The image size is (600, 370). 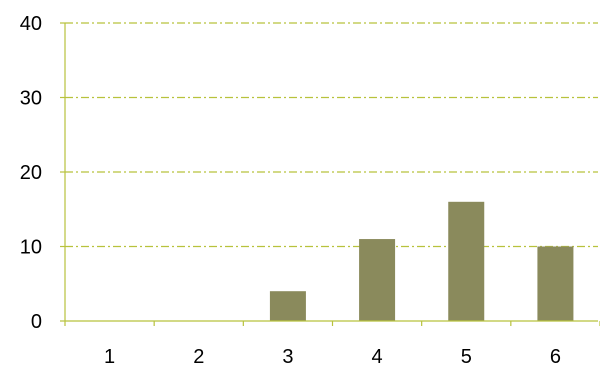 I want to click on x-tick-label-4: 4, so click(x=377, y=355).